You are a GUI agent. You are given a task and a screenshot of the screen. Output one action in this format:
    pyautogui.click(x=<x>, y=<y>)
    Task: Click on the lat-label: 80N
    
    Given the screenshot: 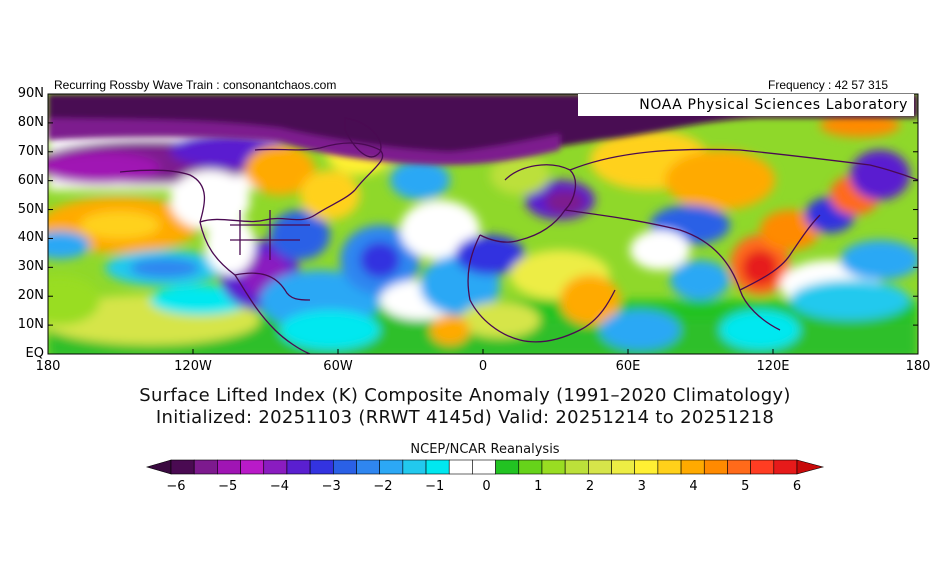 What is the action you would take?
    pyautogui.click(x=30, y=122)
    